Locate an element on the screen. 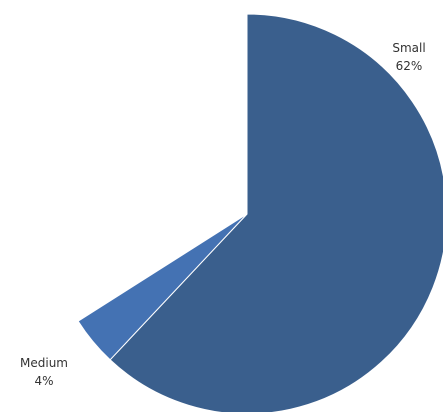 The height and width of the screenshot is (412, 443). pie-slice-medium is located at coordinates (162, 287).